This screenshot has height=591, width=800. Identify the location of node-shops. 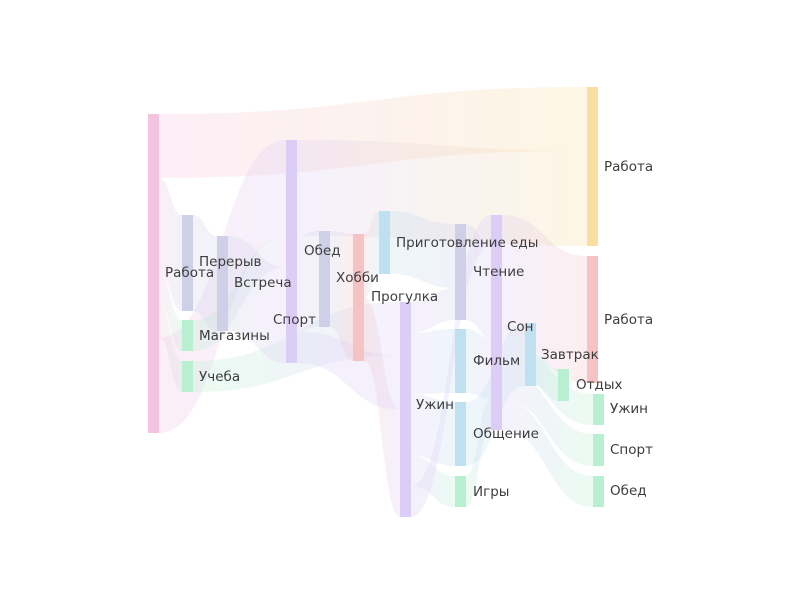
(187, 335).